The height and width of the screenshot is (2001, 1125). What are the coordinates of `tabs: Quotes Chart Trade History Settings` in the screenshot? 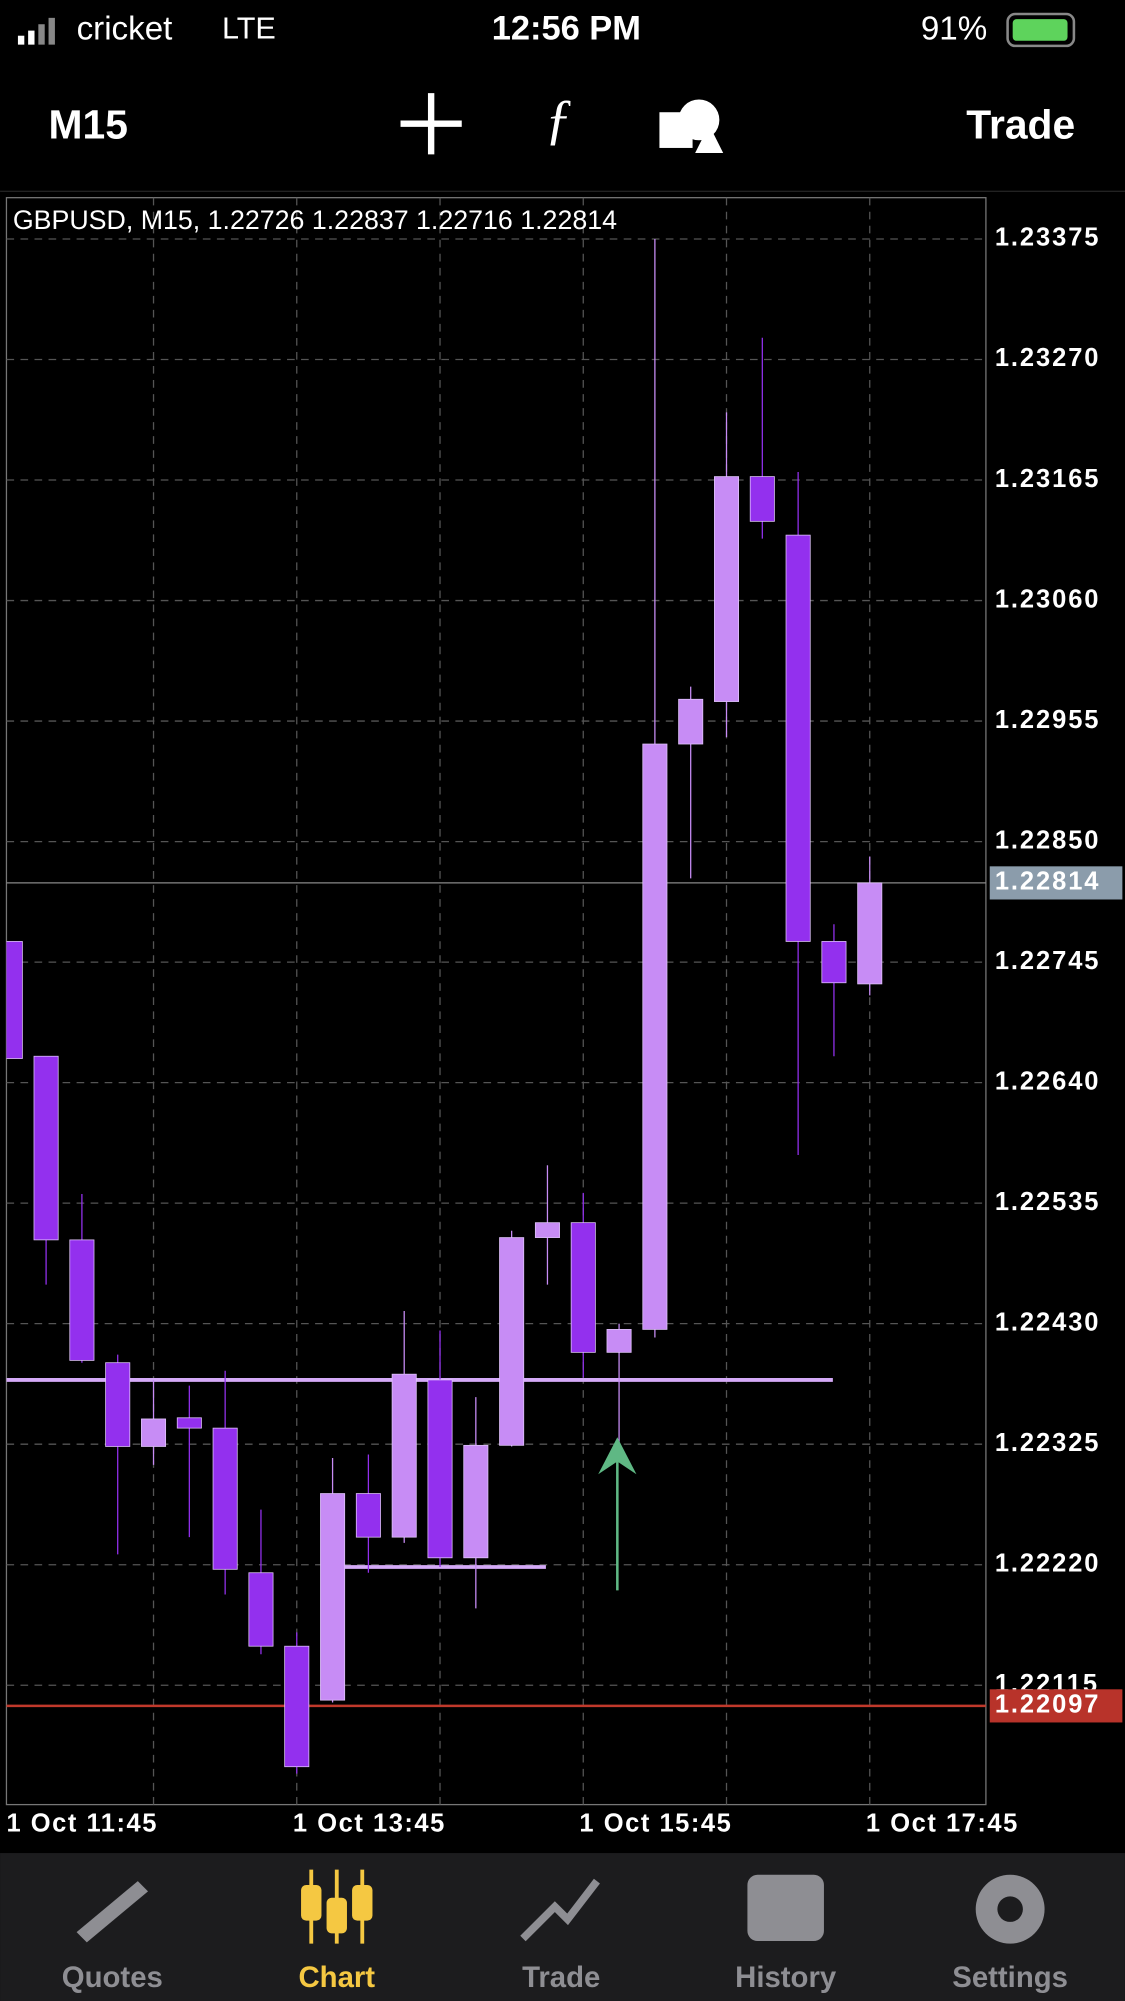 It's located at (565, 1931).